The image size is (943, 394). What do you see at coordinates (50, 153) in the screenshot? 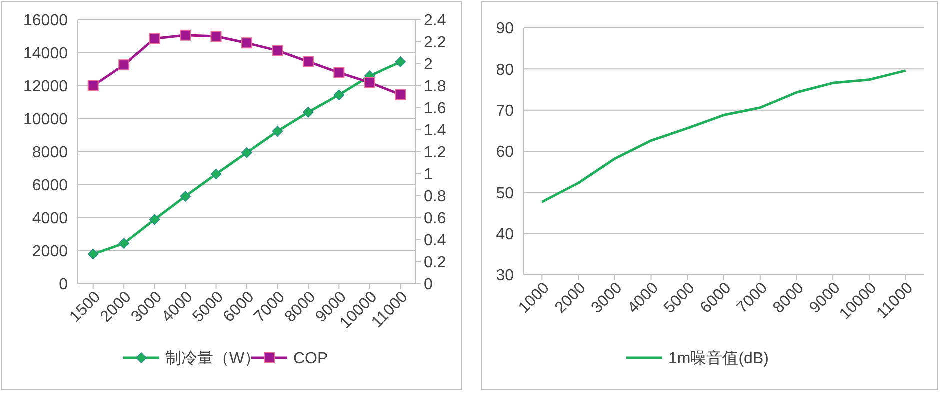
I see `y-tick-label: 8000` at bounding box center [50, 153].